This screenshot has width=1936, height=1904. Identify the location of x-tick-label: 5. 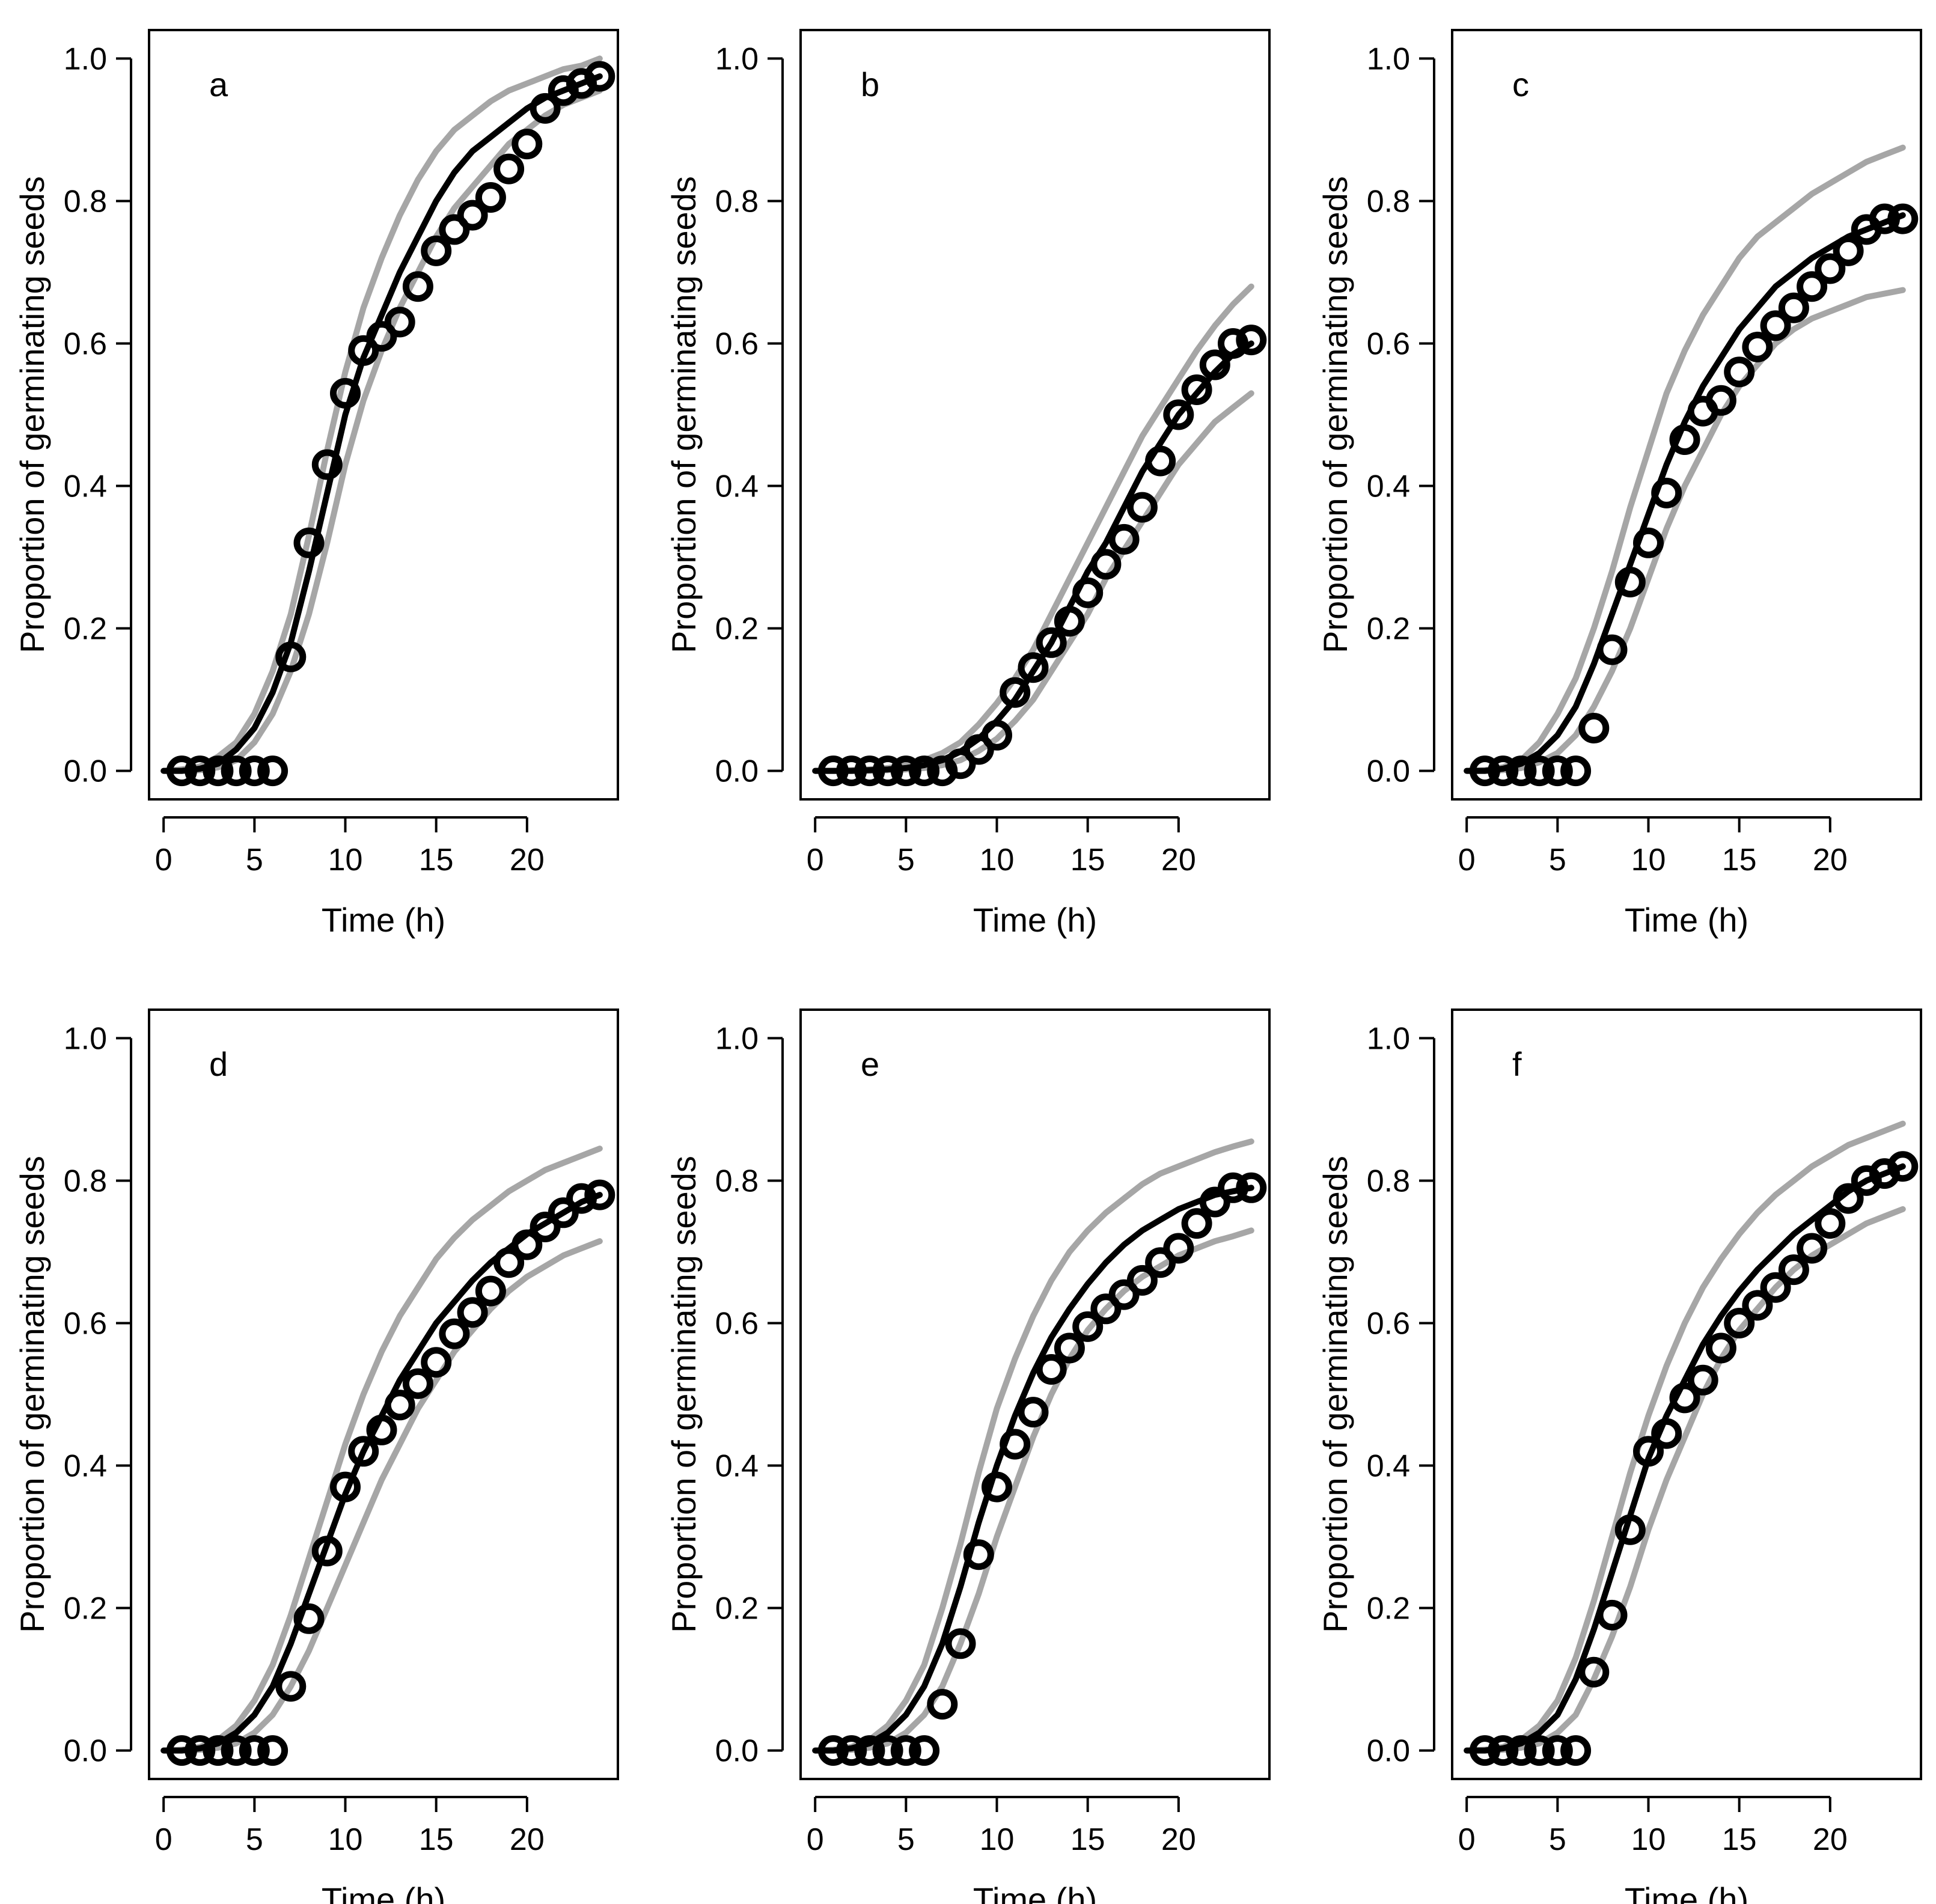
(1557, 1839).